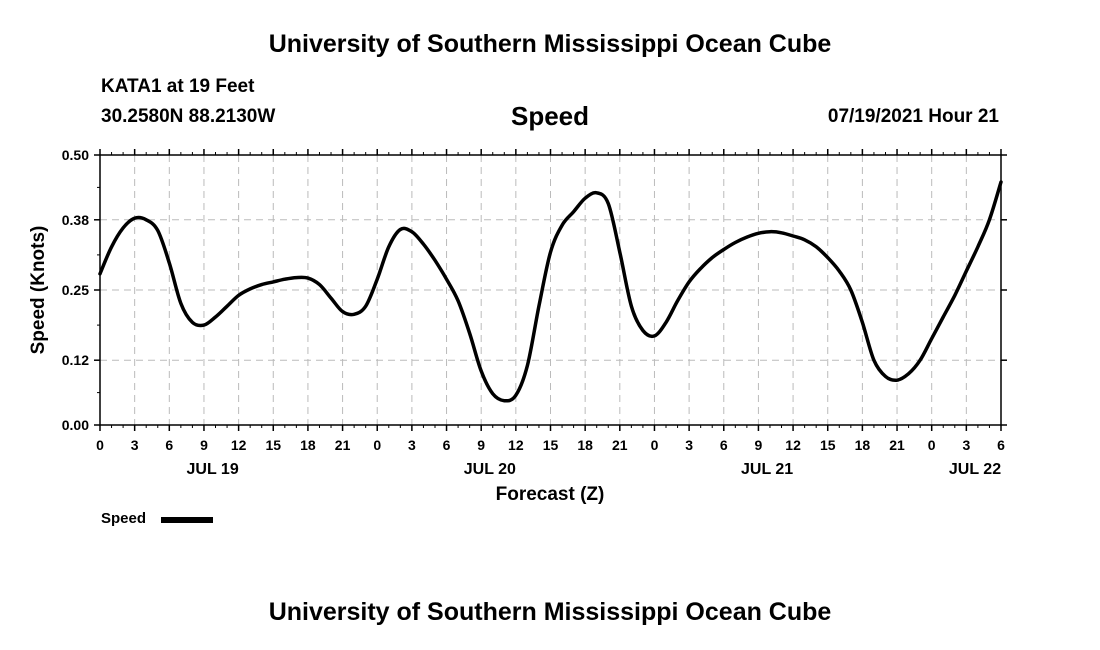  I want to click on y-tick-label: 0.38, so click(75, 220).